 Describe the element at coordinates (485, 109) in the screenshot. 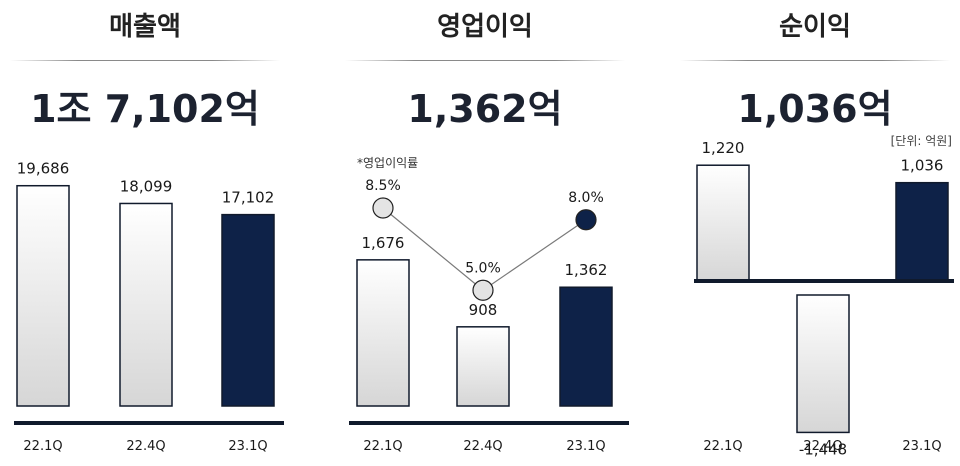

I see `operating-profit-headline: 1,362억` at that location.